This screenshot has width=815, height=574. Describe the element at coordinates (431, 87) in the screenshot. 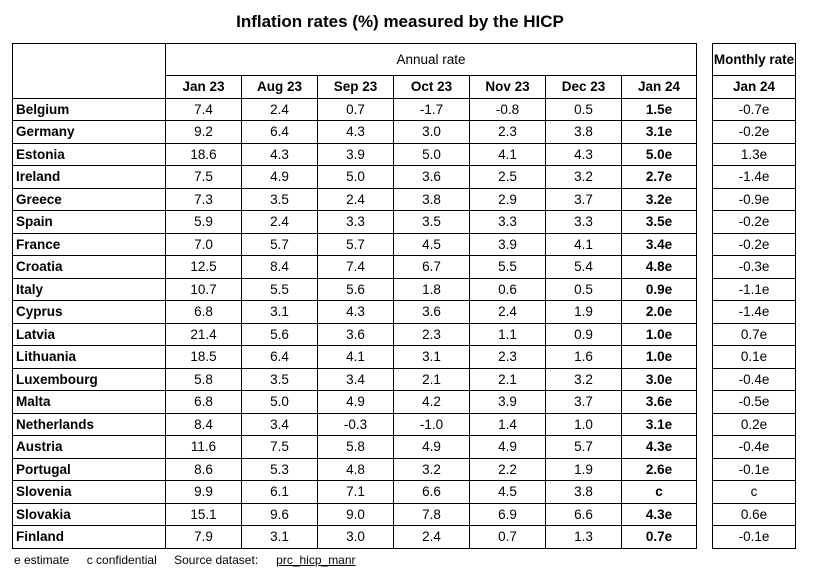

I see `column-header: Oct 23` at that location.